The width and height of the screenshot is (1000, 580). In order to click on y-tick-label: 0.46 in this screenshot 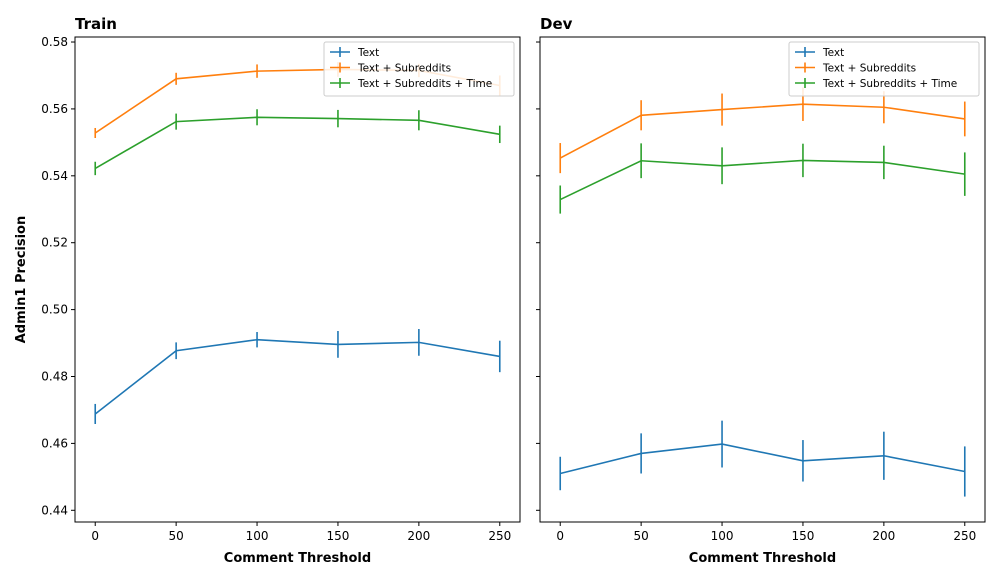, I will do `click(54, 443)`.